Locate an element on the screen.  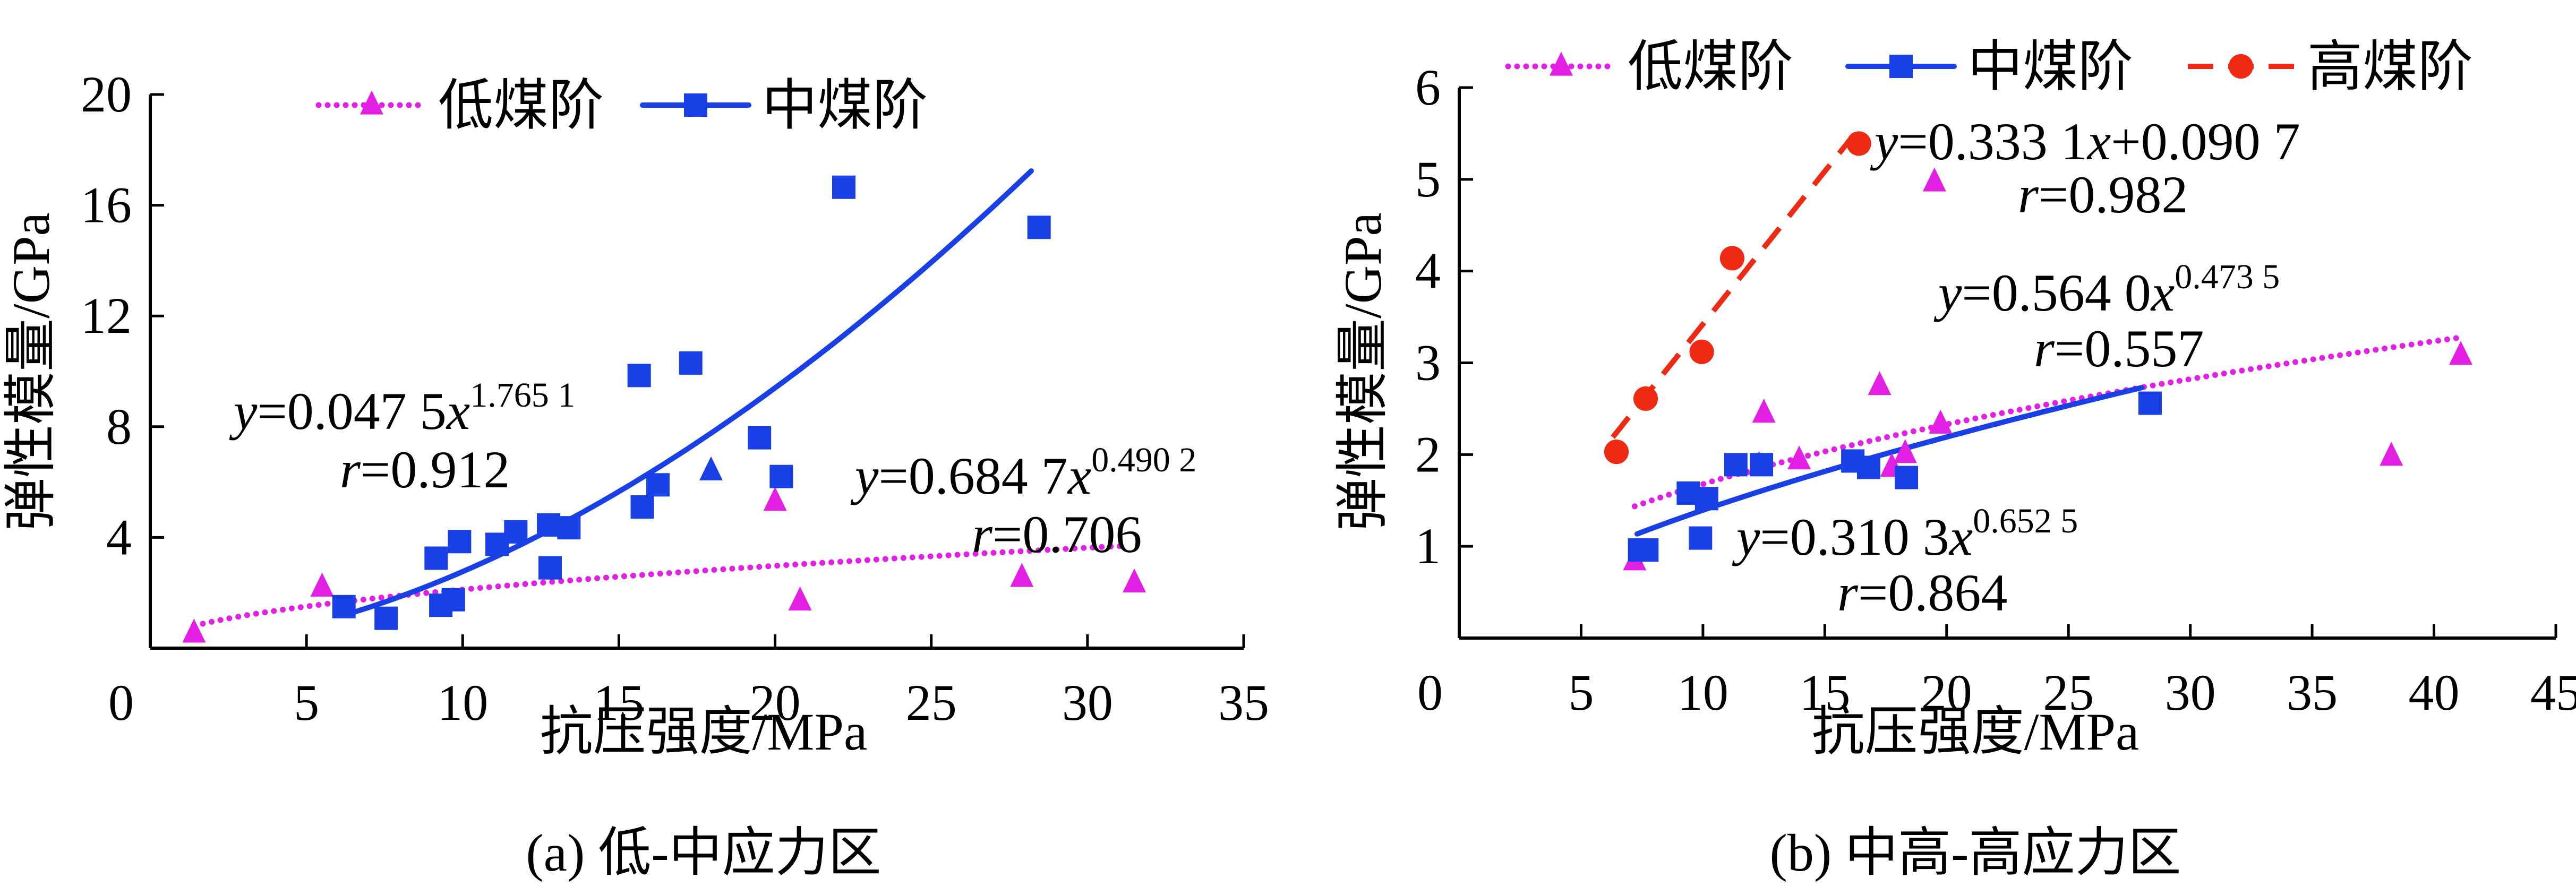
equation-low: y=0.564 0x0.473 5 is located at coordinates (2106, 289).